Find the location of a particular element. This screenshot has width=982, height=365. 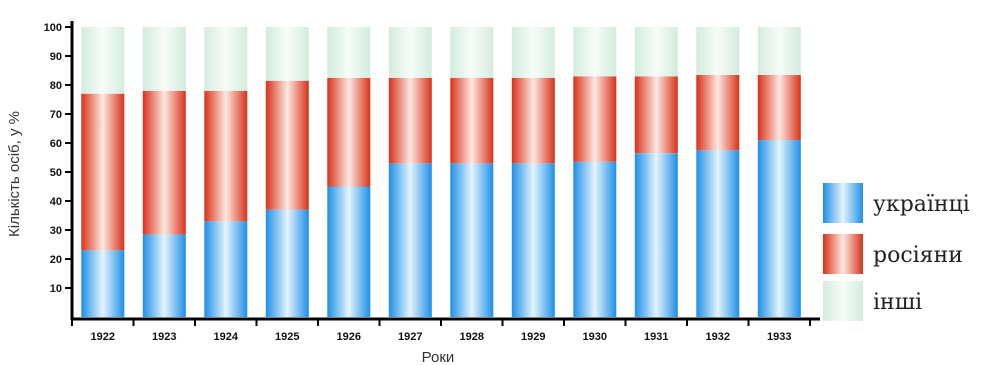

y-tick-label: 70 is located at coordinates (56, 115).